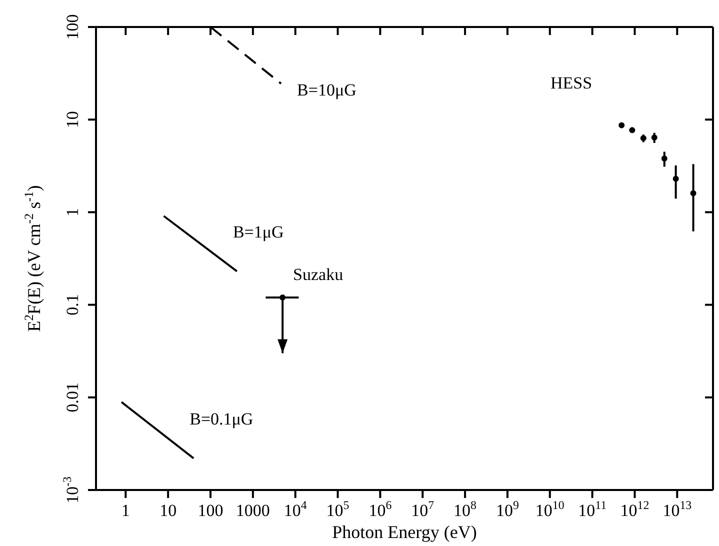  What do you see at coordinates (635, 509) in the screenshot?
I see `x-tick-label: 10$^{12}$` at bounding box center [635, 509].